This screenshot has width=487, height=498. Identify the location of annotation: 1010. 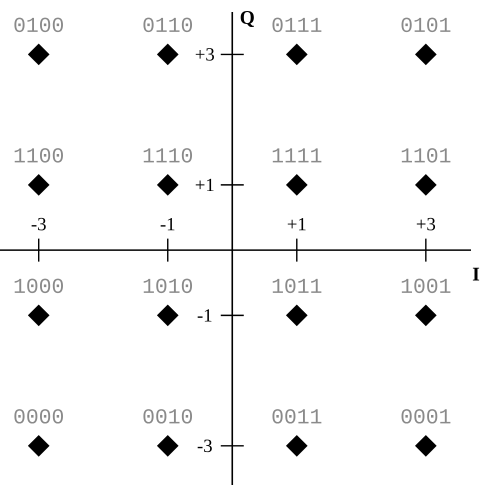
(168, 286).